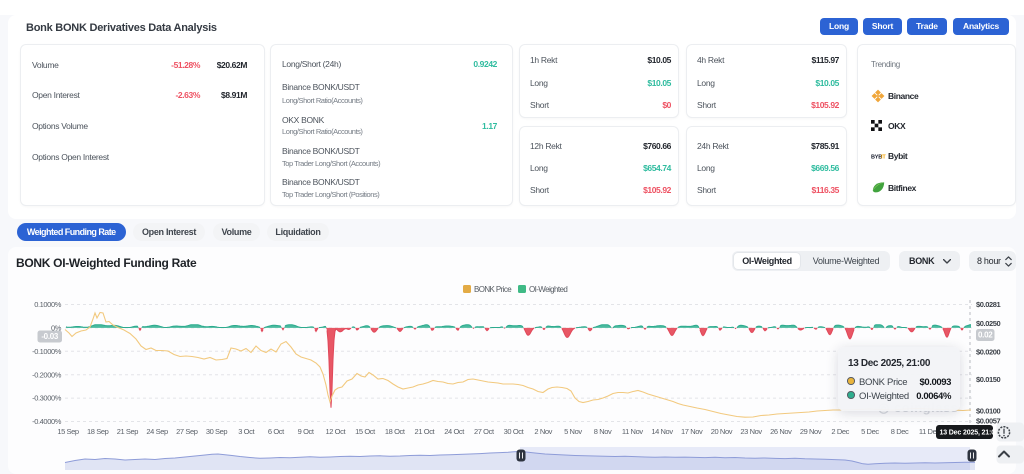 This screenshot has height=474, width=1024. I want to click on svg-text: 18 Oct, so click(395, 431).